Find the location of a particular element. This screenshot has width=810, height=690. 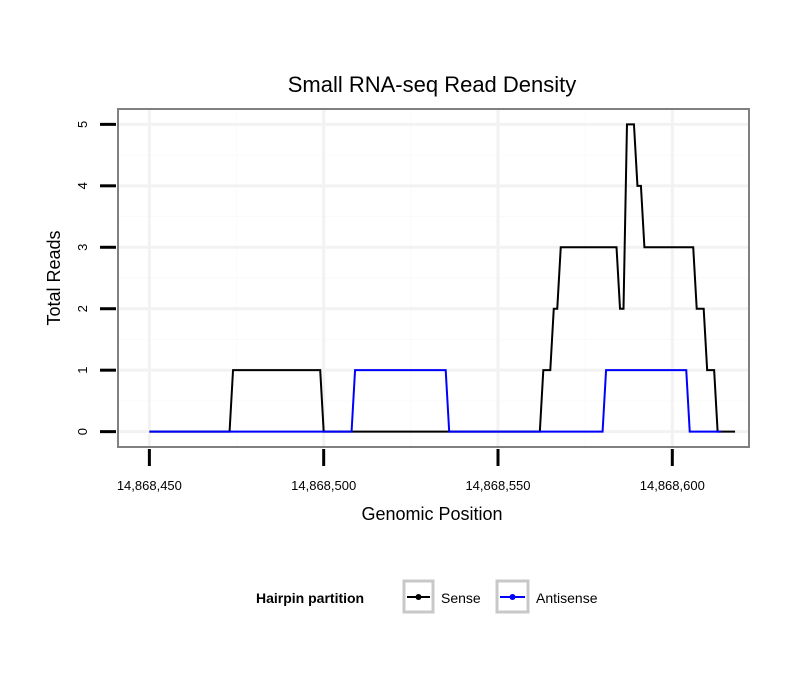

y-tick-label: 0 is located at coordinates (82, 431).